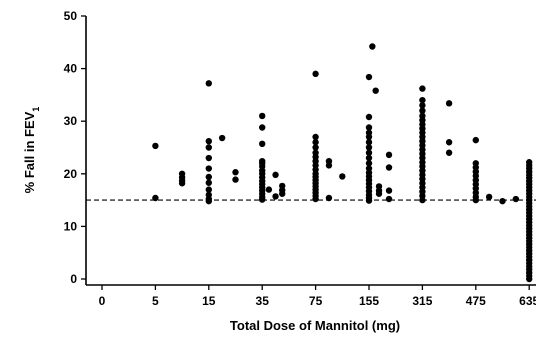 The width and height of the screenshot is (536, 339). What do you see at coordinates (71, 69) in the screenshot?
I see `y-tick-label: 40` at bounding box center [71, 69].